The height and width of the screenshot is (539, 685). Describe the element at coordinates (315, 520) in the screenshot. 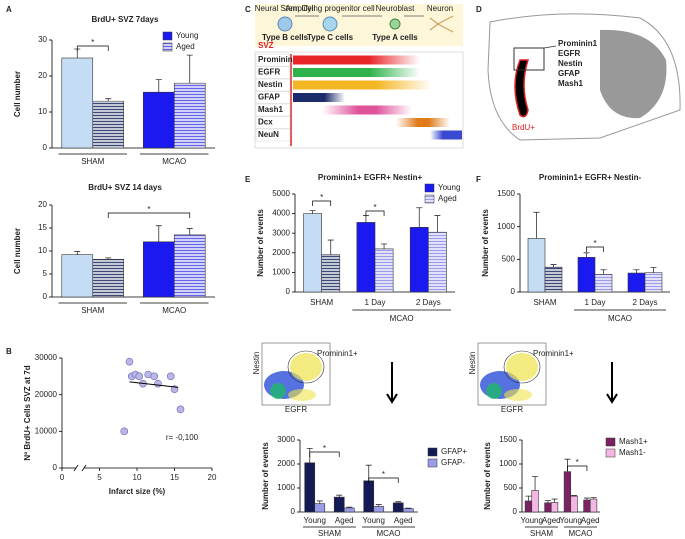

I see `x-tick-label: Young` at that location.